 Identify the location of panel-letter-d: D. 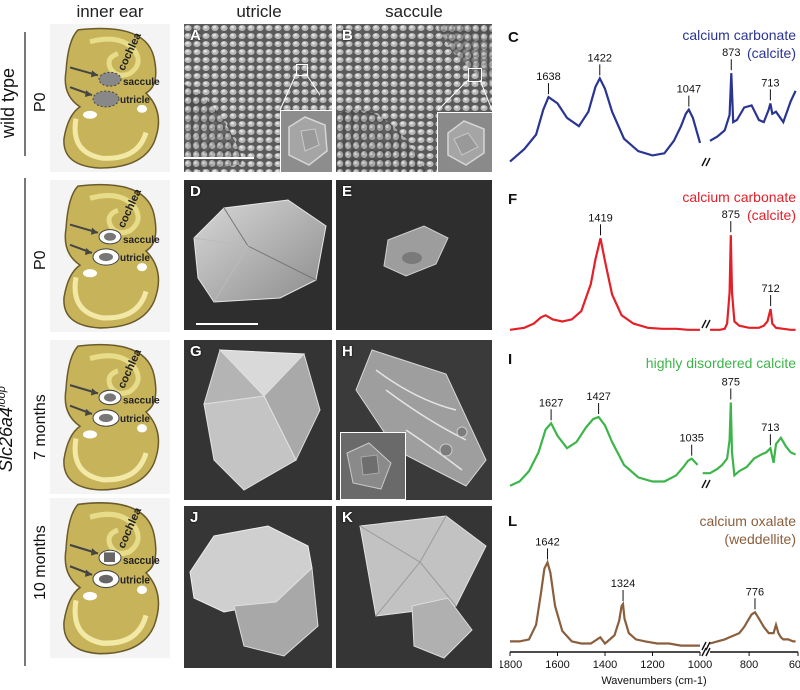
(195, 191).